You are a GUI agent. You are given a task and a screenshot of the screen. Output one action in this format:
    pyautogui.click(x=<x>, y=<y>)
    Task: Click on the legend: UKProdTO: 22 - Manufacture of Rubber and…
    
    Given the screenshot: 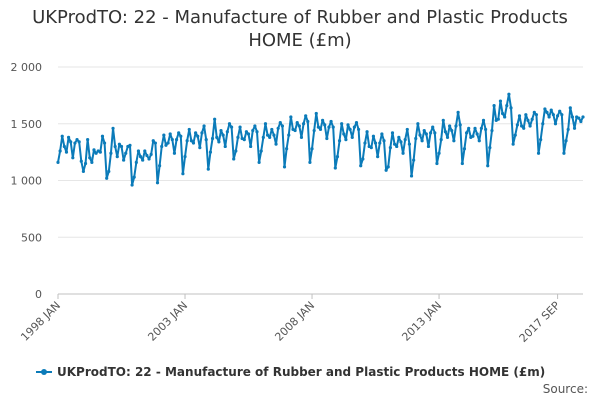 What is the action you would take?
    pyautogui.click(x=290, y=372)
    